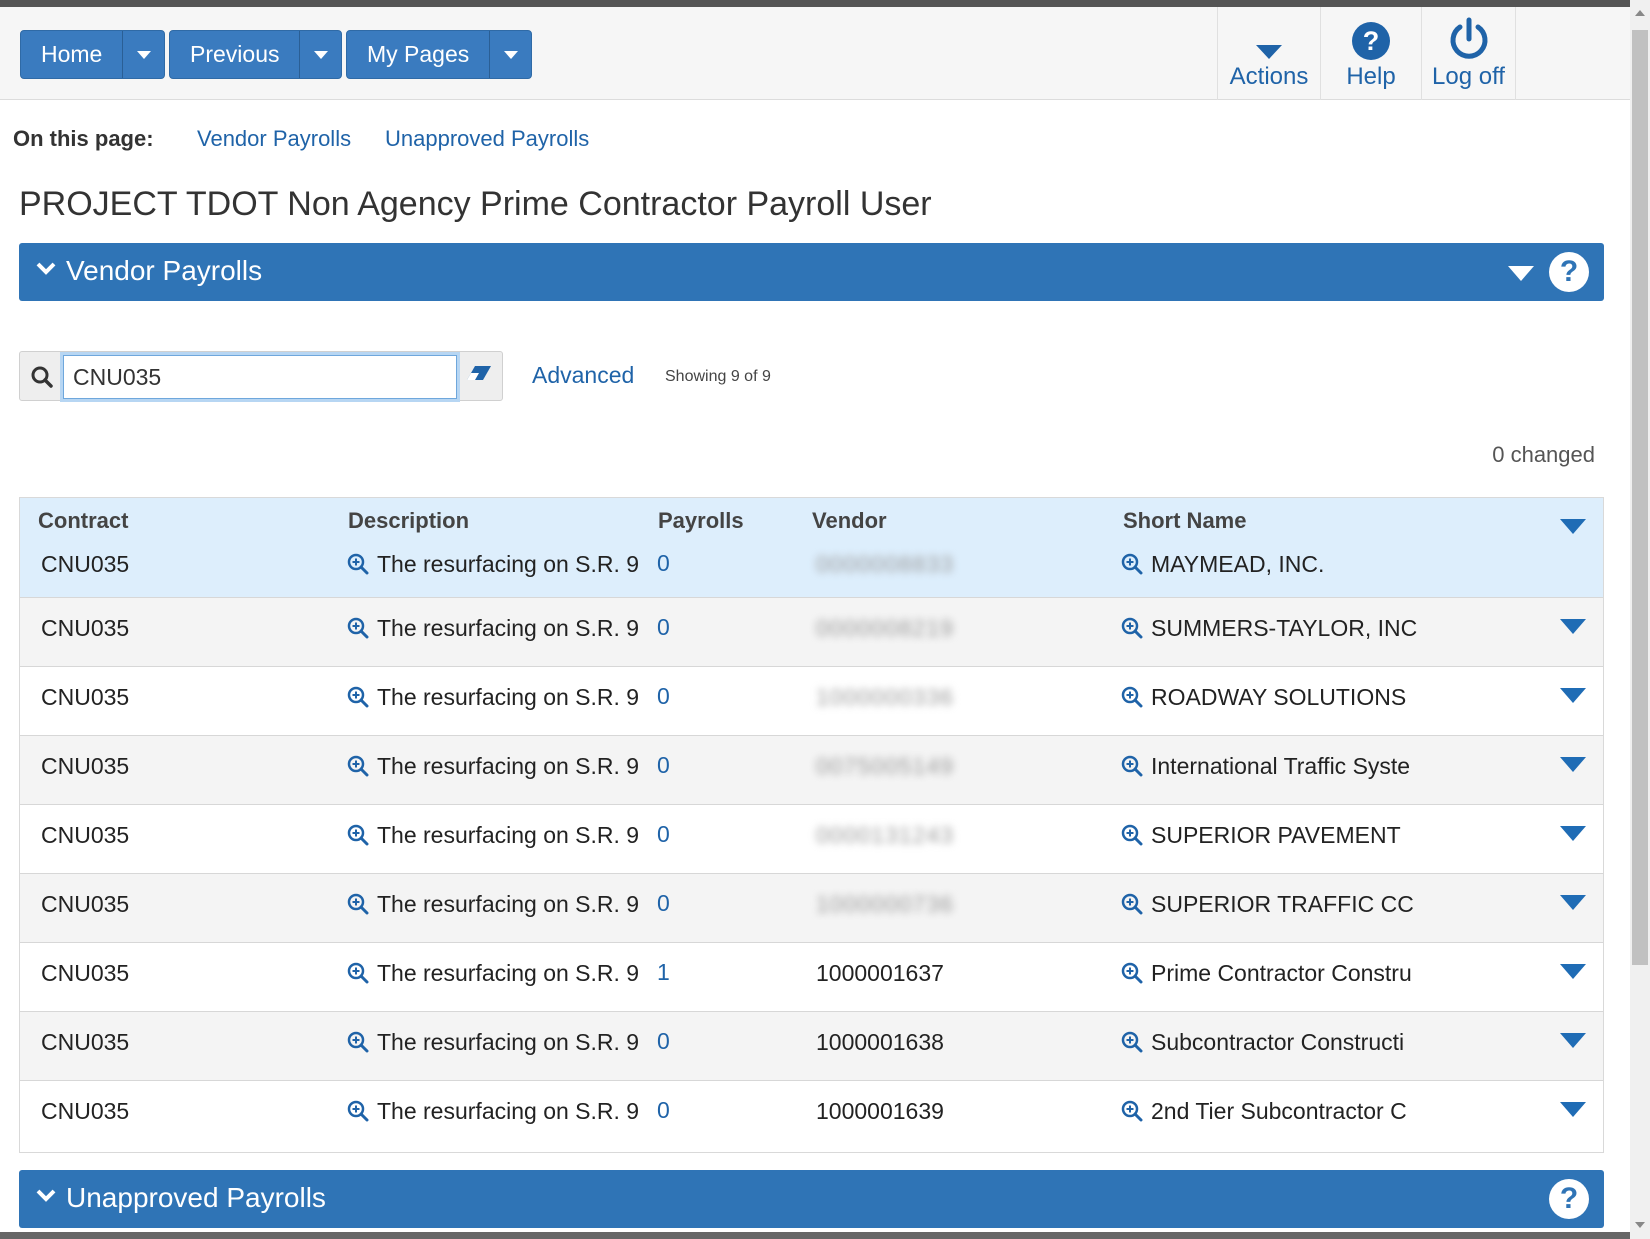 The width and height of the screenshot is (1650, 1239). I want to click on previous-dropdown-button, so click(320, 54).